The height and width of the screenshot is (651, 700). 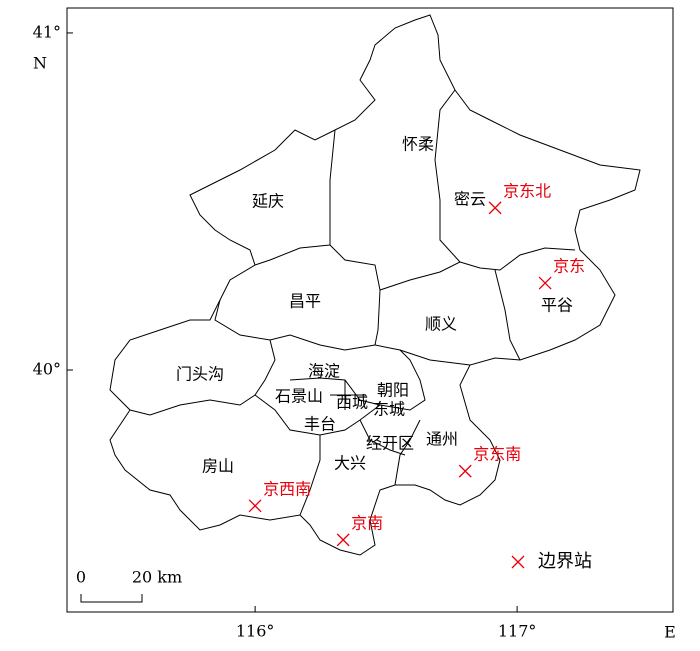 What do you see at coordinates (352, 402) in the screenshot?
I see `district-label: 西城` at bounding box center [352, 402].